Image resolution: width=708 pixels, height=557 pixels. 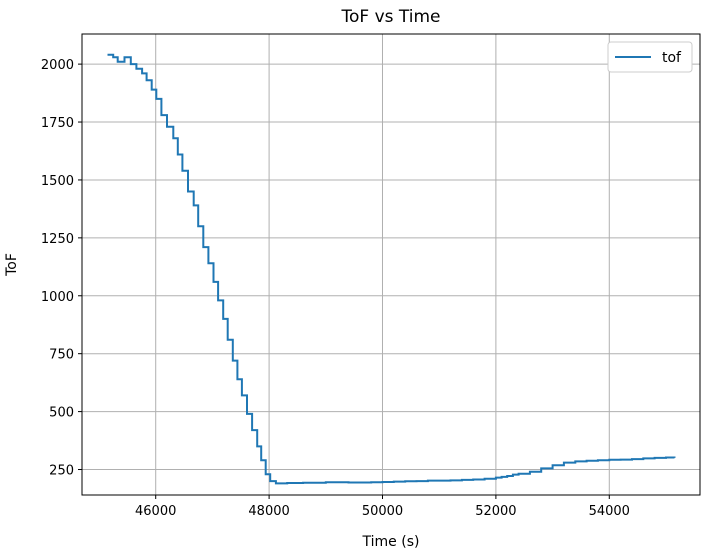 What do you see at coordinates (155, 511) in the screenshot?
I see `x-tick-label: 46000` at bounding box center [155, 511].